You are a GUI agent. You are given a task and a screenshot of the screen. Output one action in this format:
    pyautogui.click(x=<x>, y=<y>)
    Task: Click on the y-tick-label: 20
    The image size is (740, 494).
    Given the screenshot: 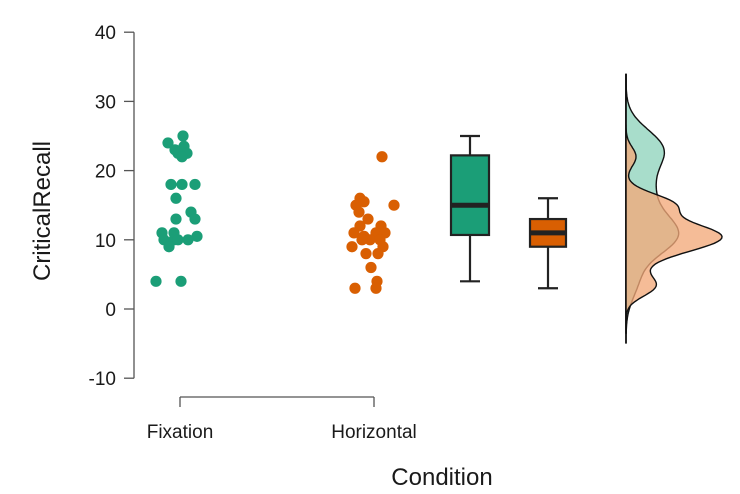 What is the action you would take?
    pyautogui.click(x=105, y=172)
    